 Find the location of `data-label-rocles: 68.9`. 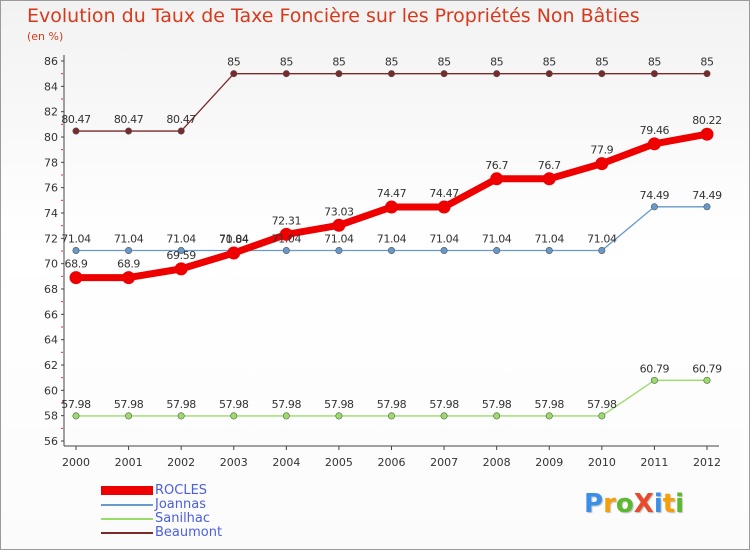

data-label-rocles: 68.9 is located at coordinates (76, 264).